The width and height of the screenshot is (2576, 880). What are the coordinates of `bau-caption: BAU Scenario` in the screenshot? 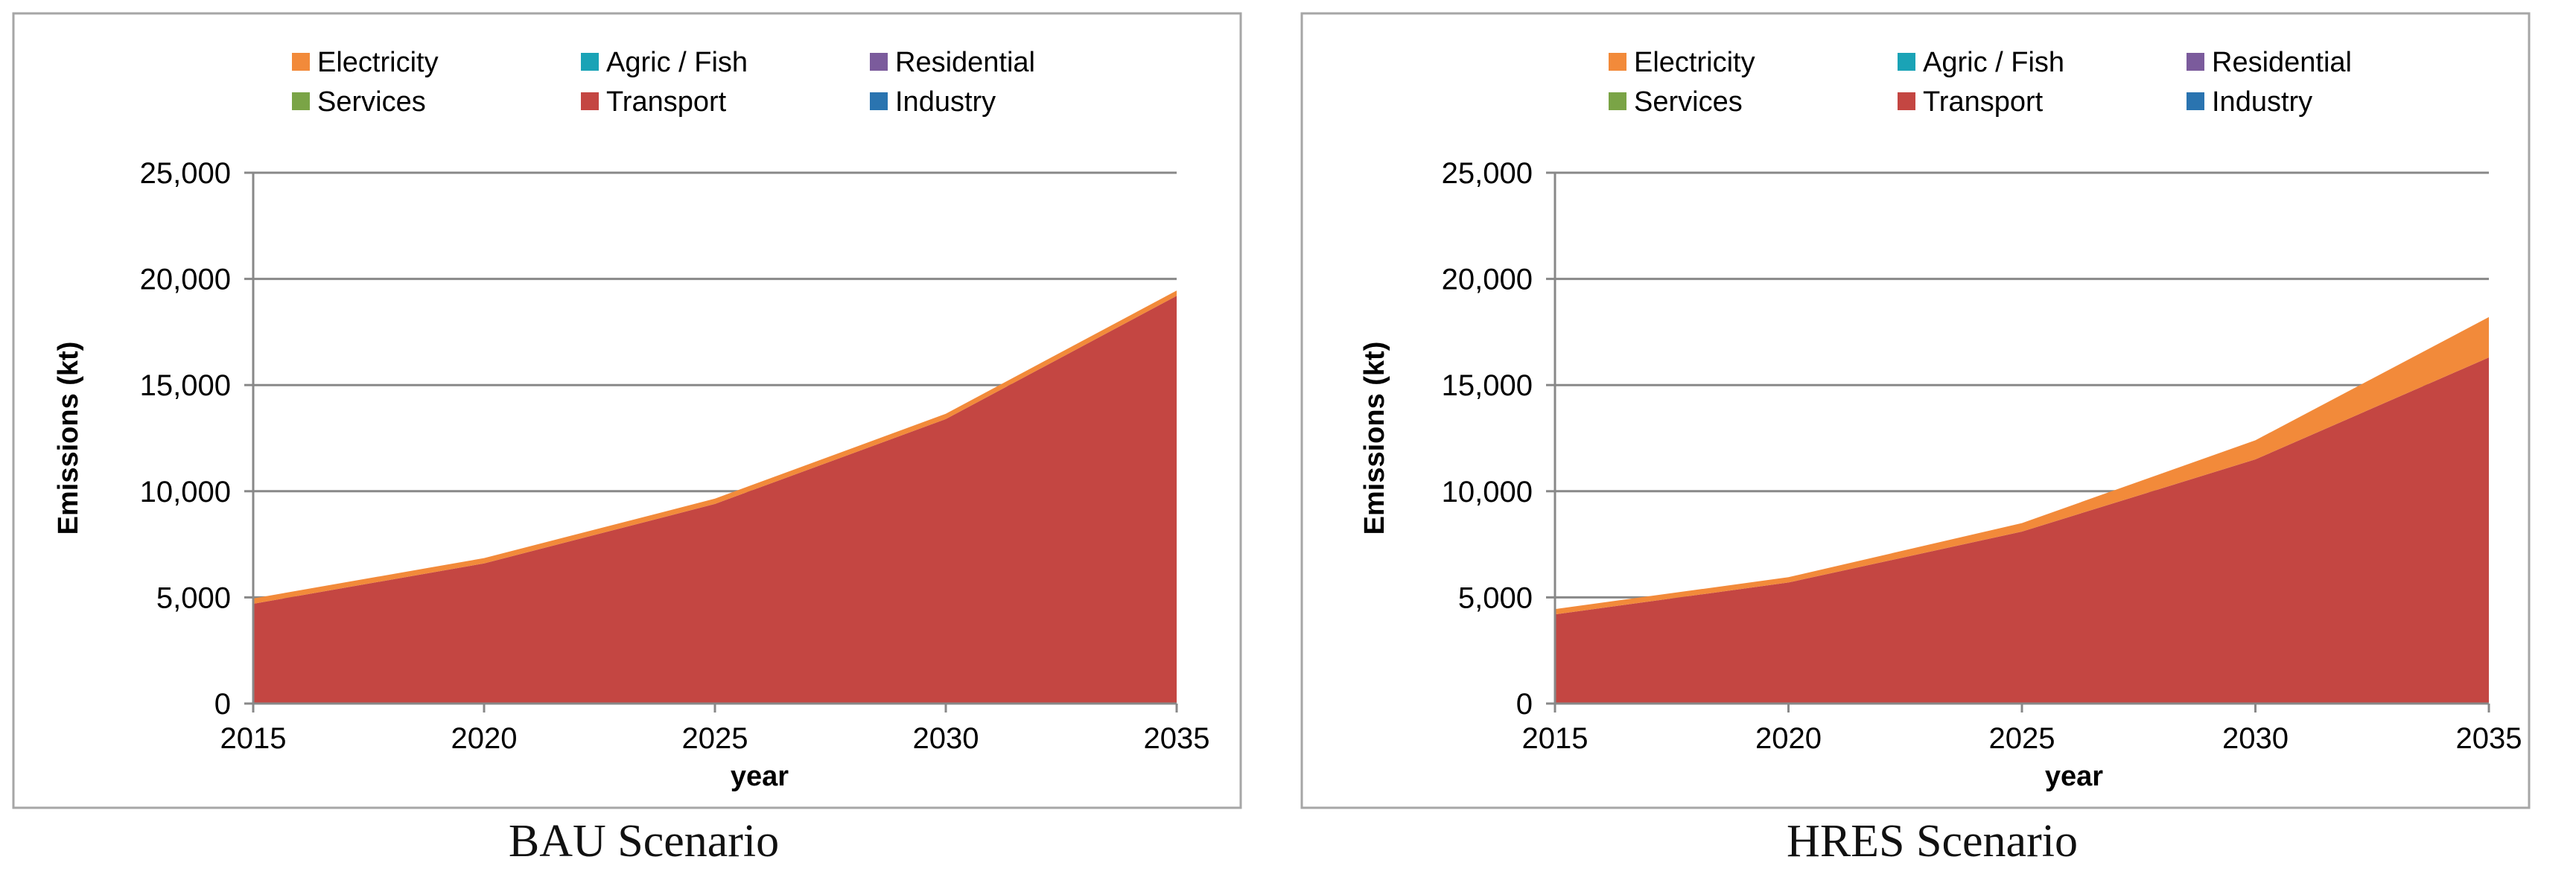 It's located at (644, 842).